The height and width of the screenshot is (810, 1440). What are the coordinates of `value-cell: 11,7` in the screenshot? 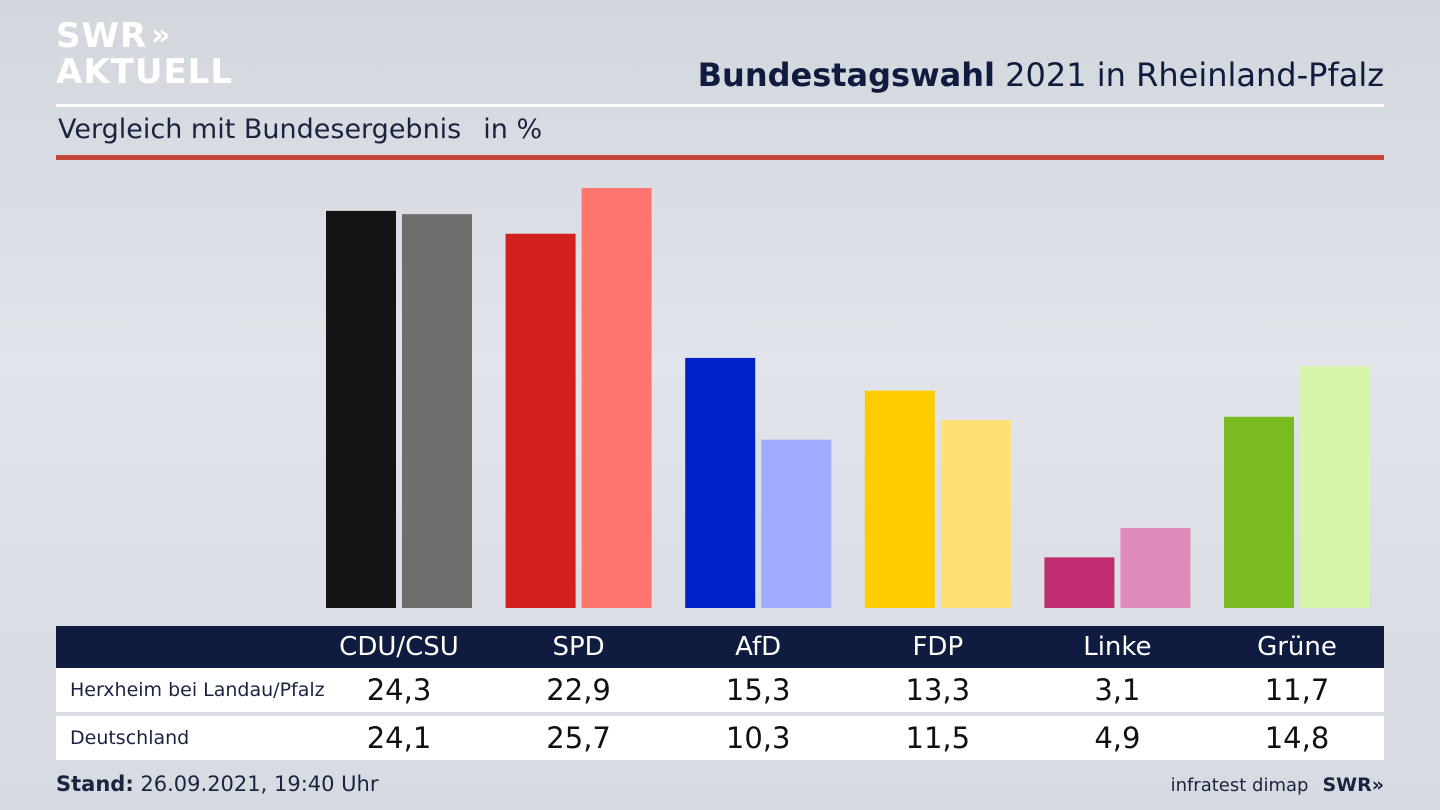 It's located at (1297, 690).